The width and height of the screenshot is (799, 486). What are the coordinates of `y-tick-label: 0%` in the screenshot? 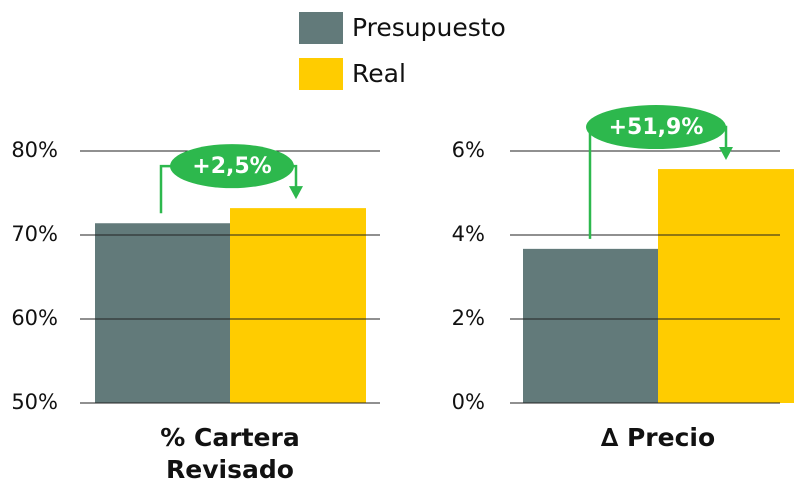 It's located at (468, 402).